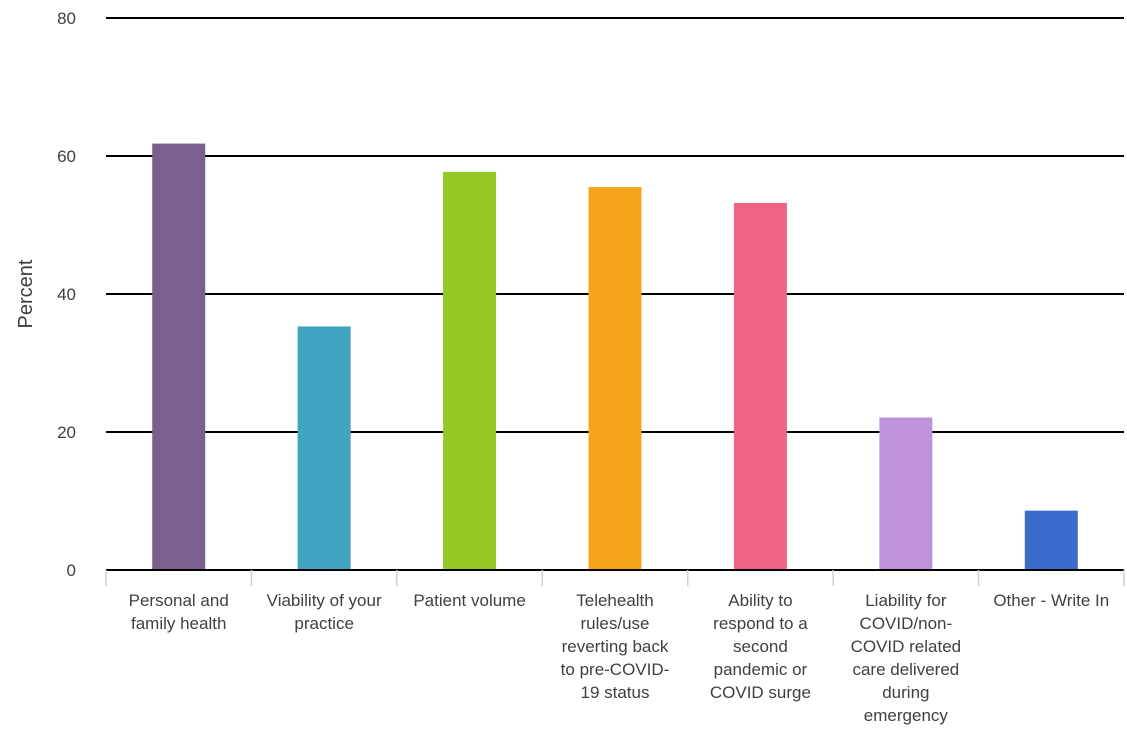  I want to click on x-tick-label: Patient volume, so click(469, 600).